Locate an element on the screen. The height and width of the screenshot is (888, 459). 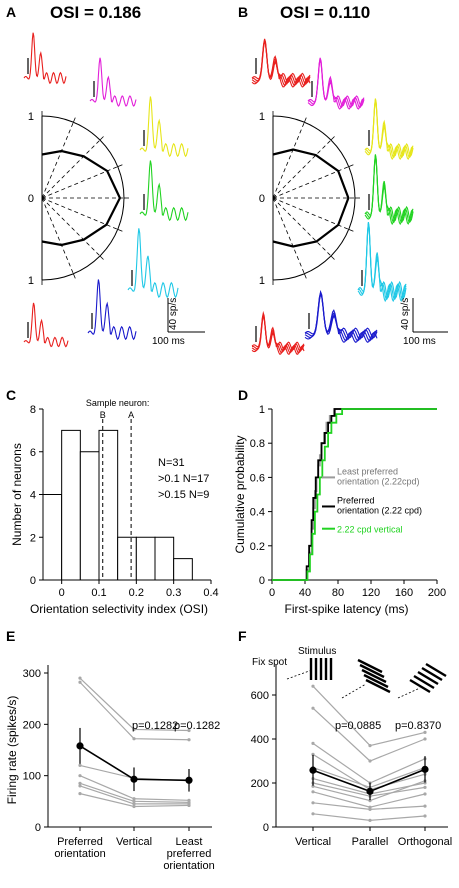
x-tick-label: 0.3 is located at coordinates (173, 593).